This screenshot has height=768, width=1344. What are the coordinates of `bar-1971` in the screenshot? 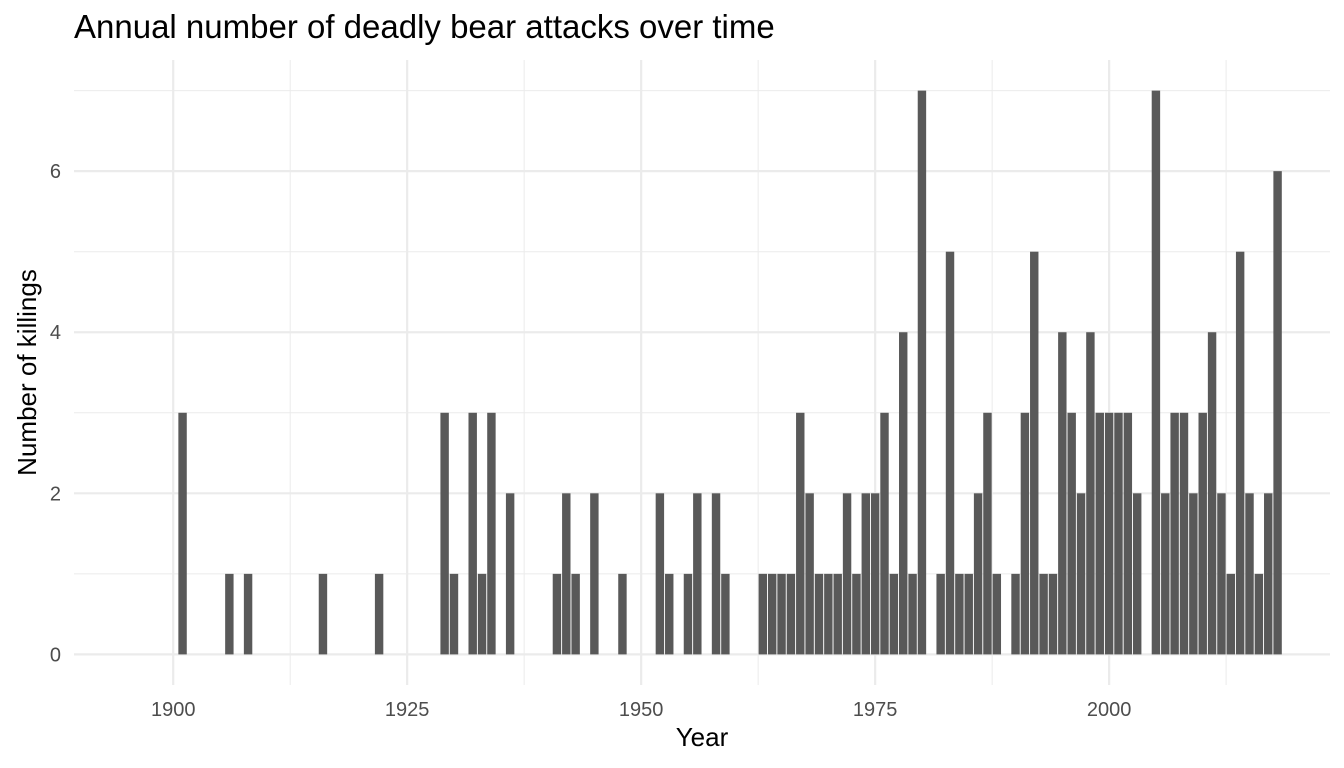 It's located at (837, 614).